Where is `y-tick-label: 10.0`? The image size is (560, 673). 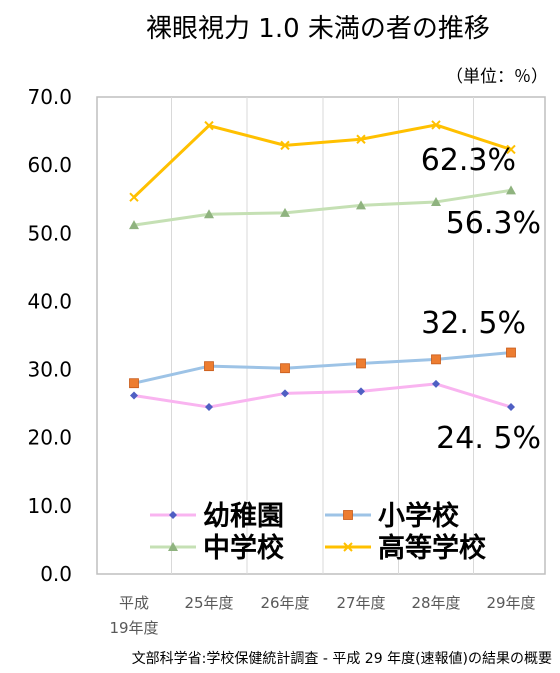 y-tick-label: 10.0 is located at coordinates (49, 506).